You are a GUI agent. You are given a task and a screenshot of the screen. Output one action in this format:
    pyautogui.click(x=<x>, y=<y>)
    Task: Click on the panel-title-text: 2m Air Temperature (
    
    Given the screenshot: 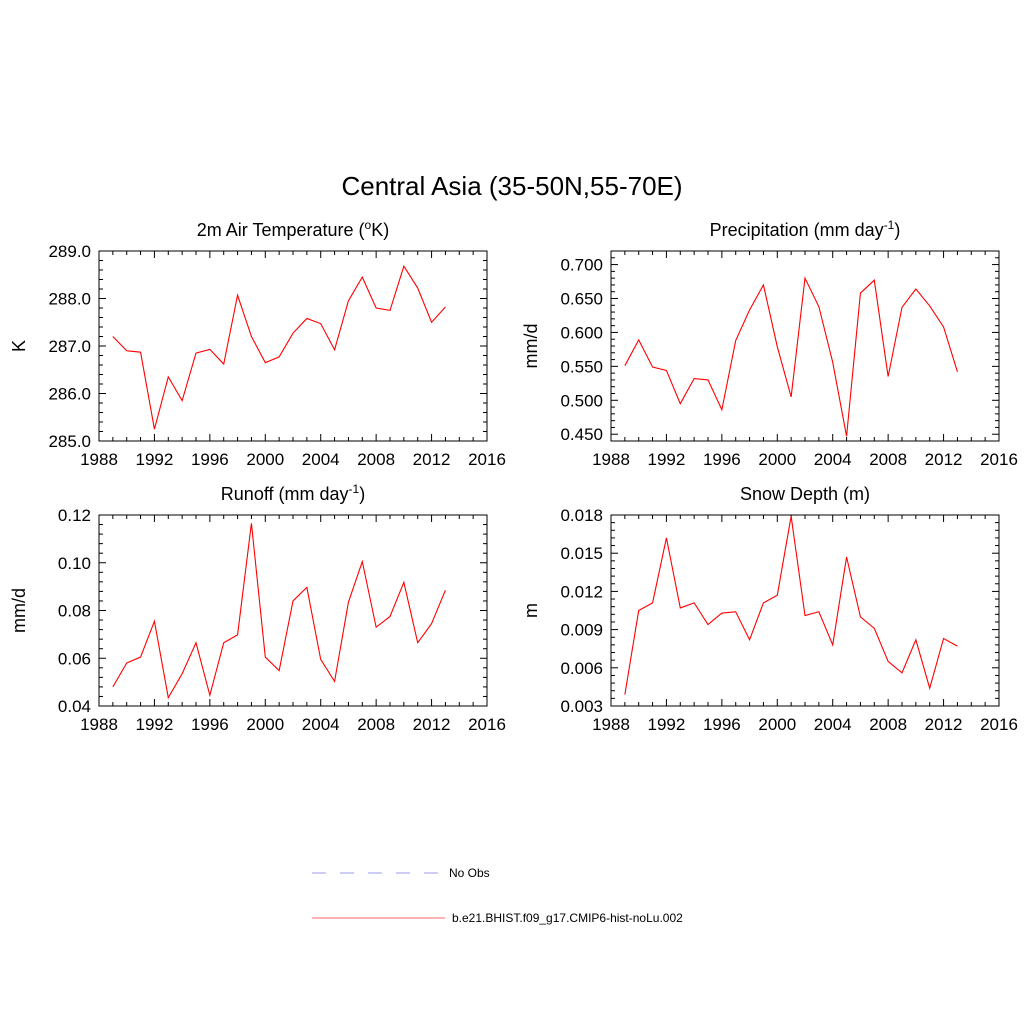 What is the action you would take?
    pyautogui.click(x=281, y=230)
    